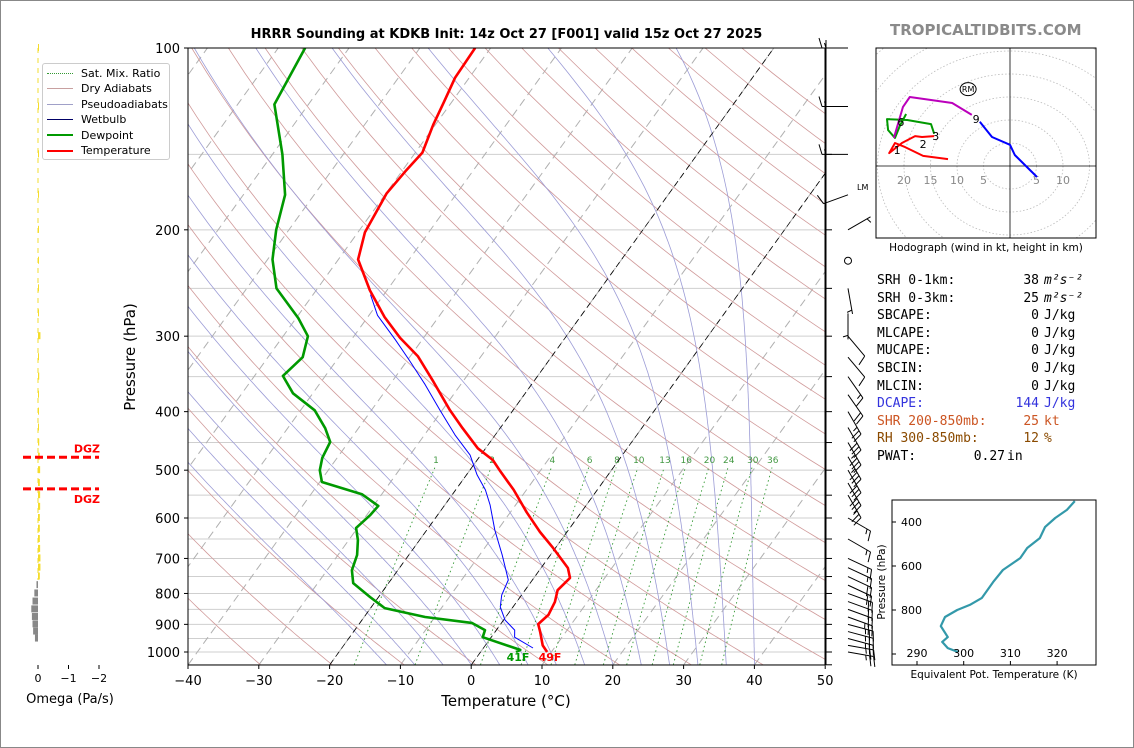  What do you see at coordinates (167, 519) in the screenshot?
I see `y-tick-label: 600` at bounding box center [167, 519].